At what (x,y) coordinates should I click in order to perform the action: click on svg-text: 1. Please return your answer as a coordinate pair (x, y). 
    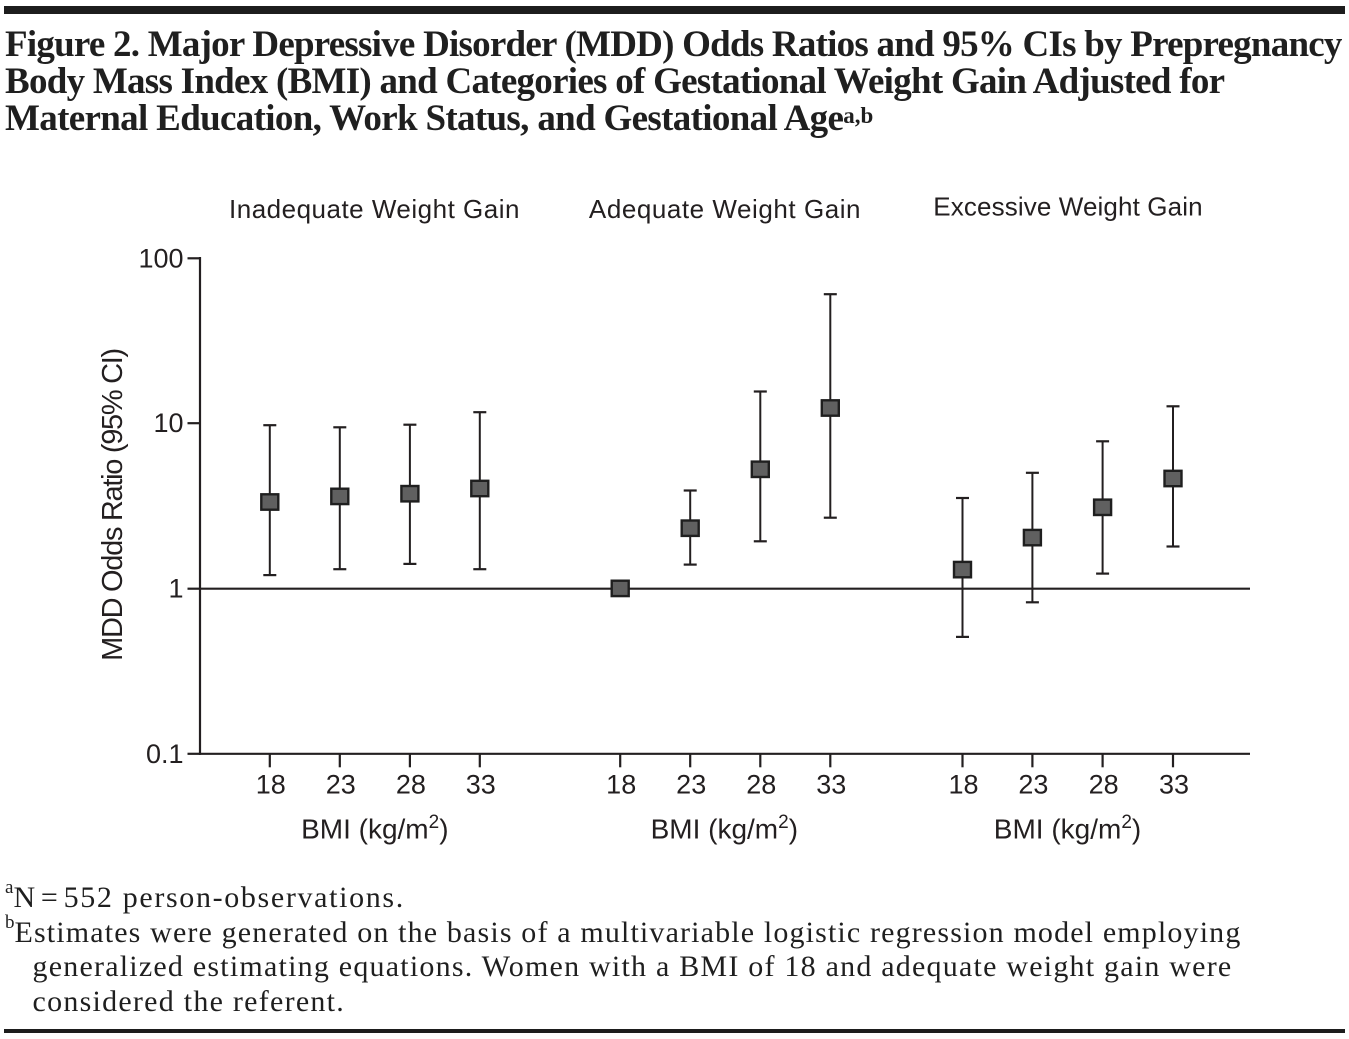
    Looking at the image, I should click on (175, 589).